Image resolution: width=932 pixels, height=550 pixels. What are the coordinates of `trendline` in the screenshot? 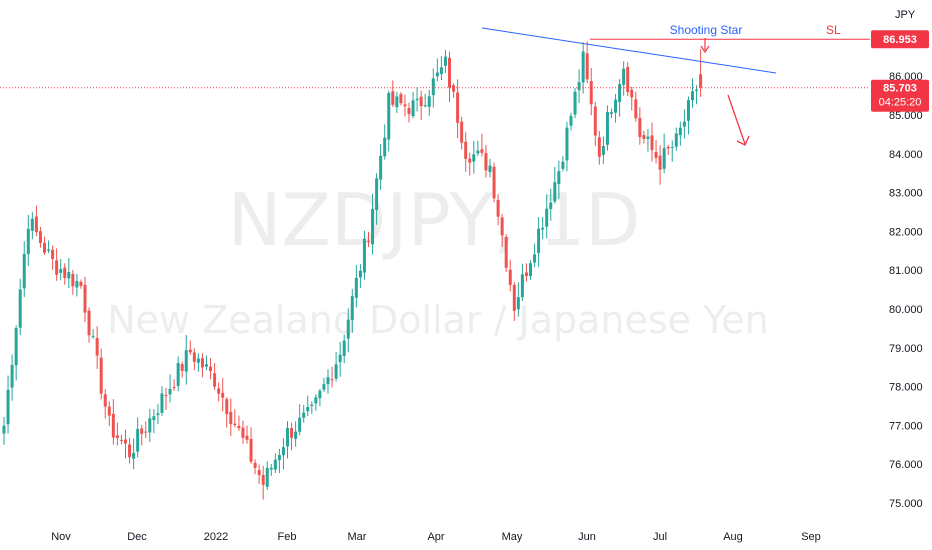 It's located at (629, 50).